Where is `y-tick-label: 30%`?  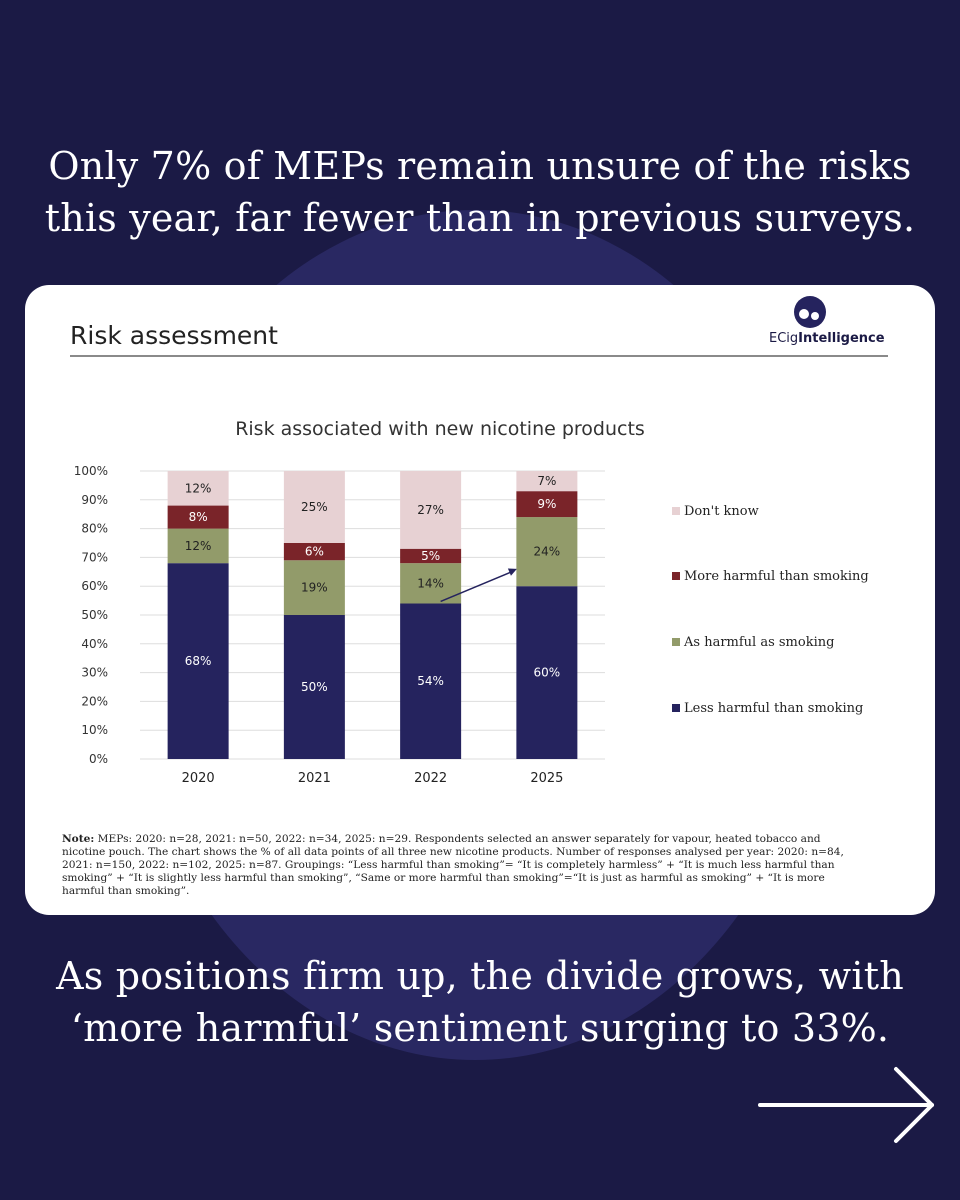 y-tick-label: 30% is located at coordinates (94, 673).